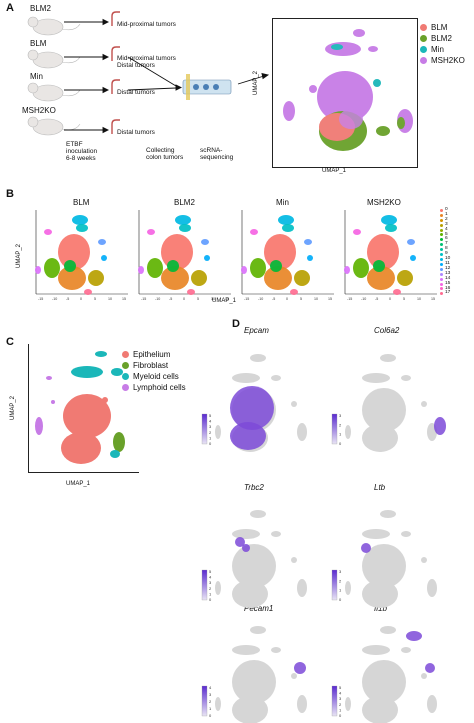  I want to click on x-tick-label: 5, so click(301, 298).